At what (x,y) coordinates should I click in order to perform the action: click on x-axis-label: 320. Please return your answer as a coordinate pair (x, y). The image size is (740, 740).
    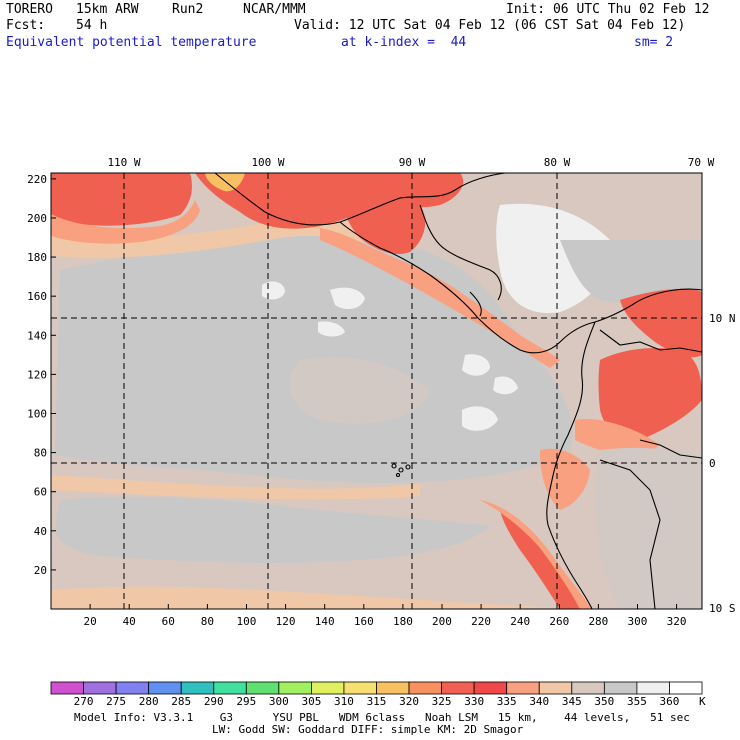
    Looking at the image, I should click on (677, 620).